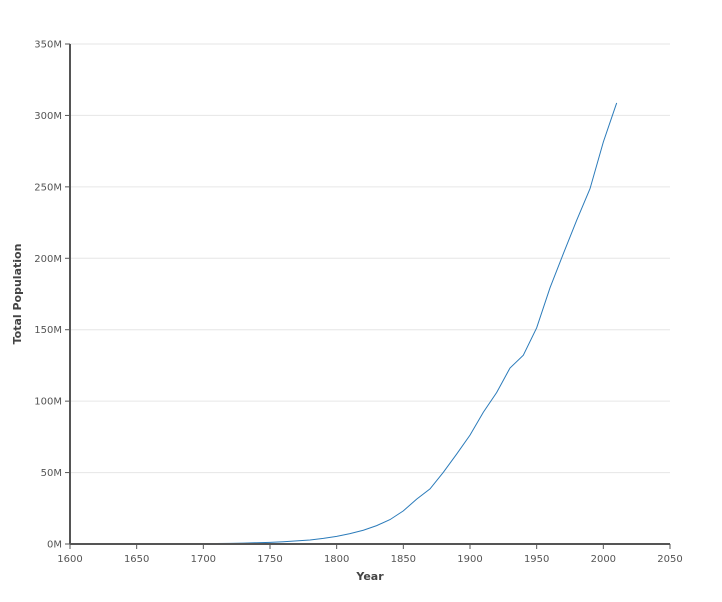 This screenshot has width=722, height=602. Describe the element at coordinates (48, 259) in the screenshot. I see `y-tick-label: 200M` at that location.